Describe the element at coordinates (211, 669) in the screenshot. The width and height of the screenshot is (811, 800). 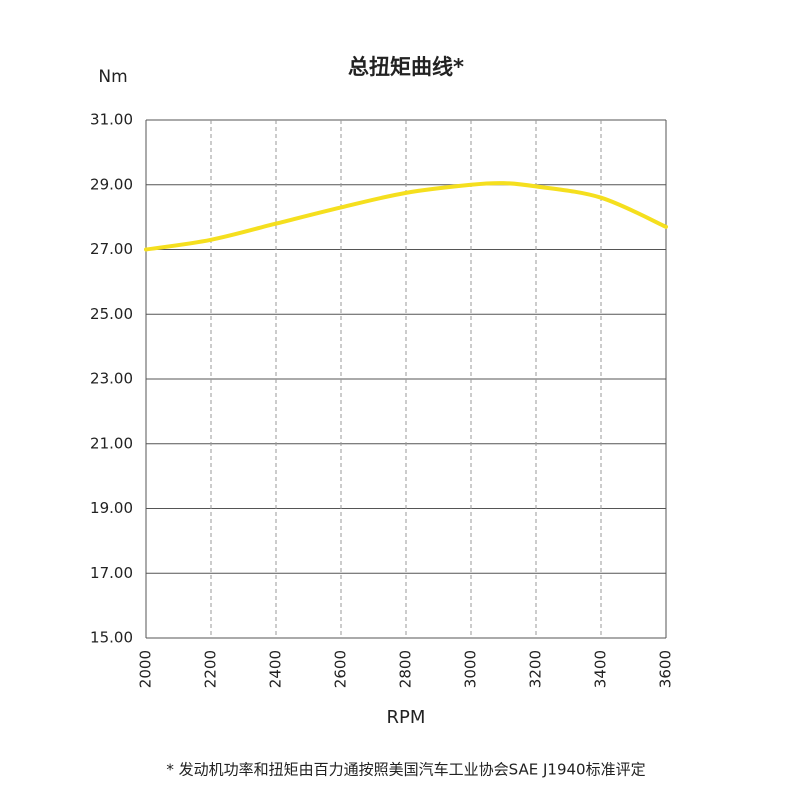
I see `x-tick-label: 2200` at that location.